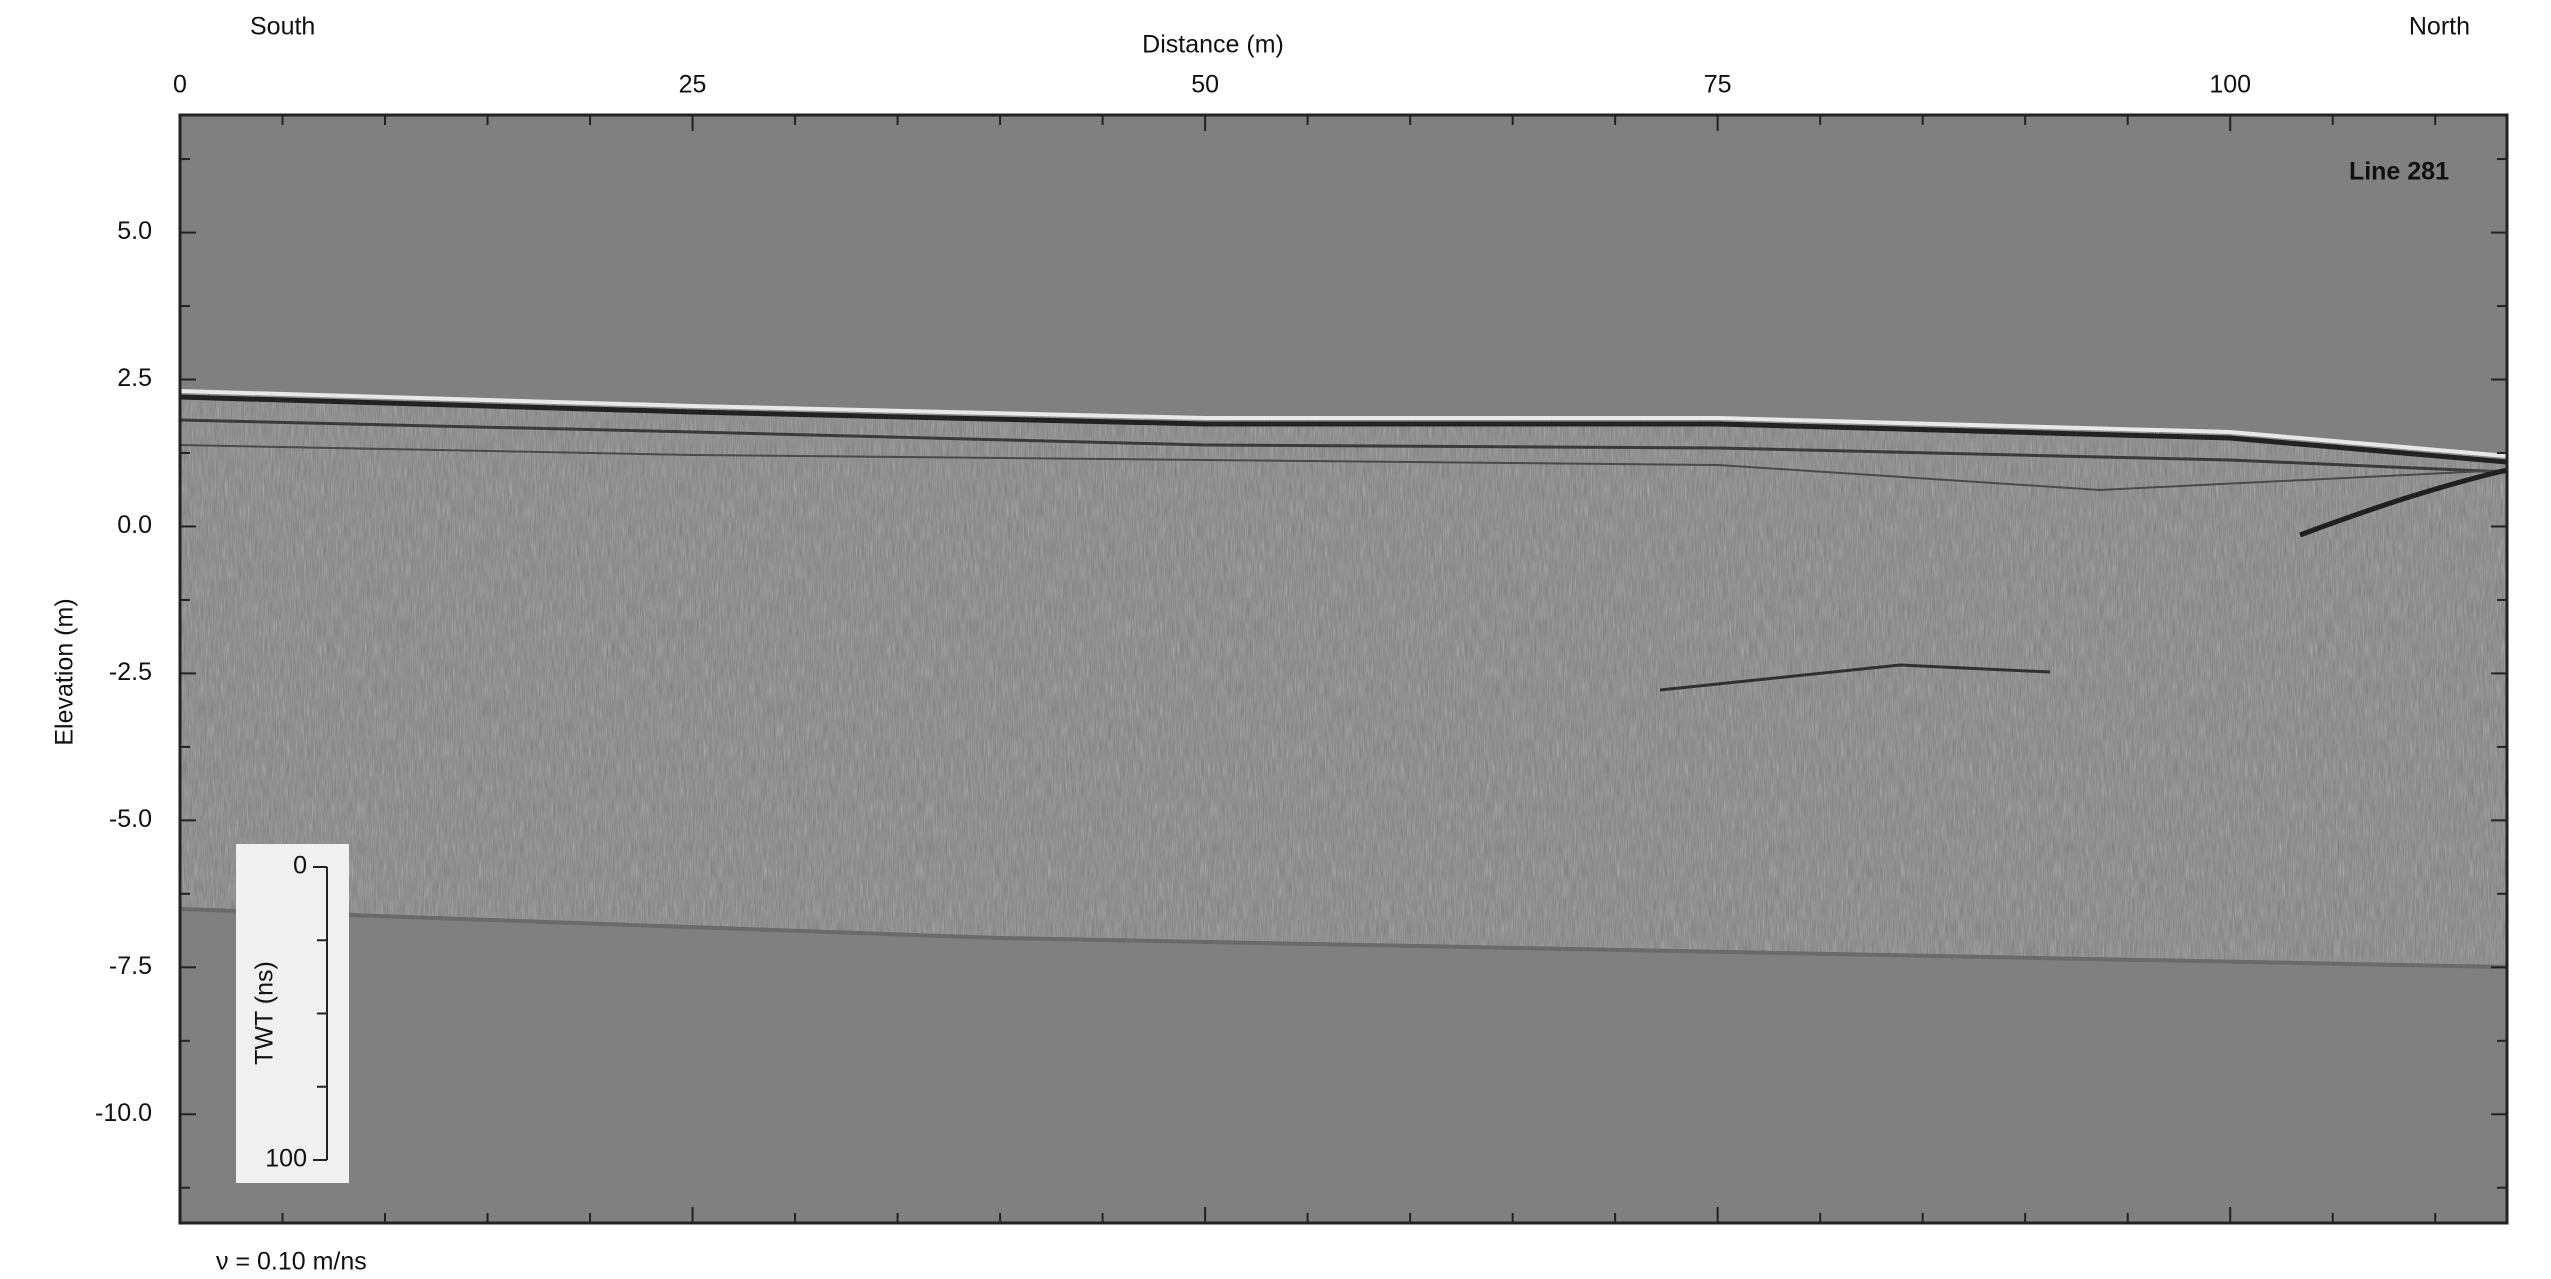 The height and width of the screenshot is (1279, 2551). Describe the element at coordinates (300, 866) in the screenshot. I see `twt-tick-label: 0` at that location.